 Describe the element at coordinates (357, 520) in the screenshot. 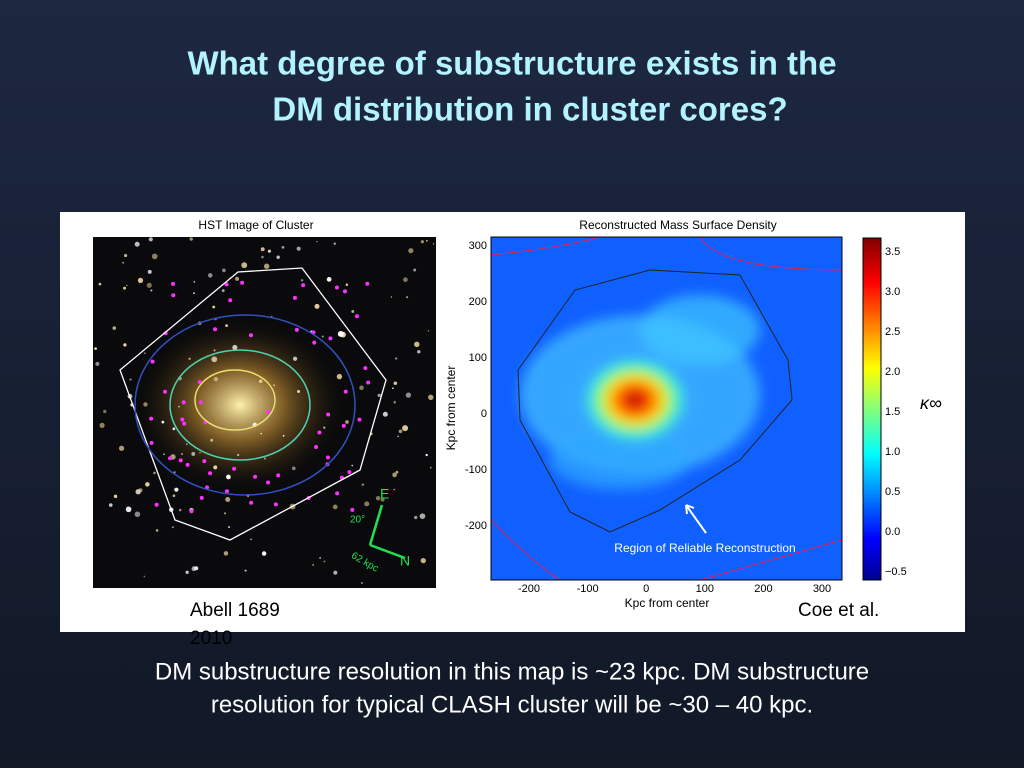

I see `compass-label: 20°` at that location.